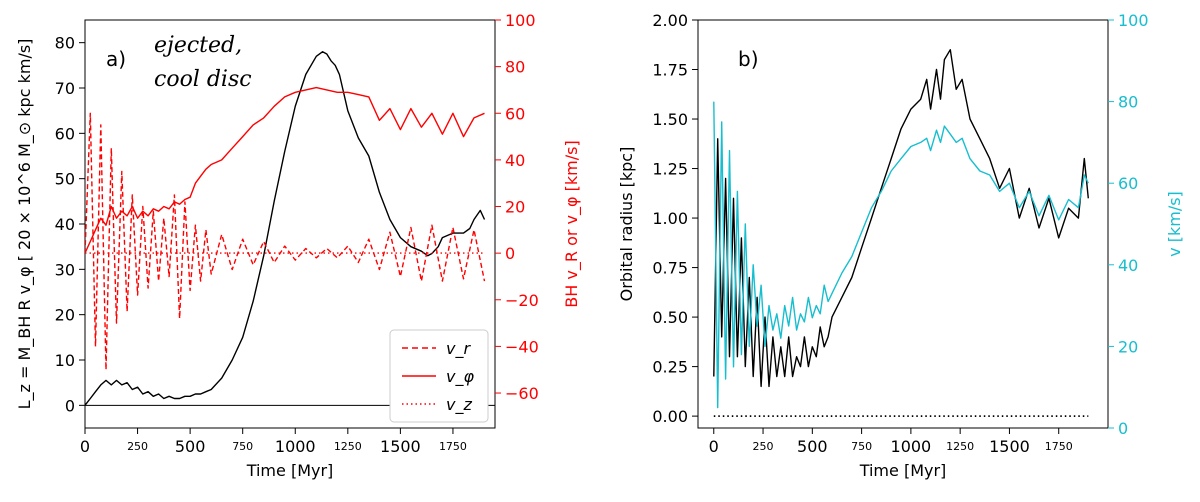  What do you see at coordinates (670, 317) in the screenshot?
I see `y-left-tick-label: 0.50` at bounding box center [670, 317].